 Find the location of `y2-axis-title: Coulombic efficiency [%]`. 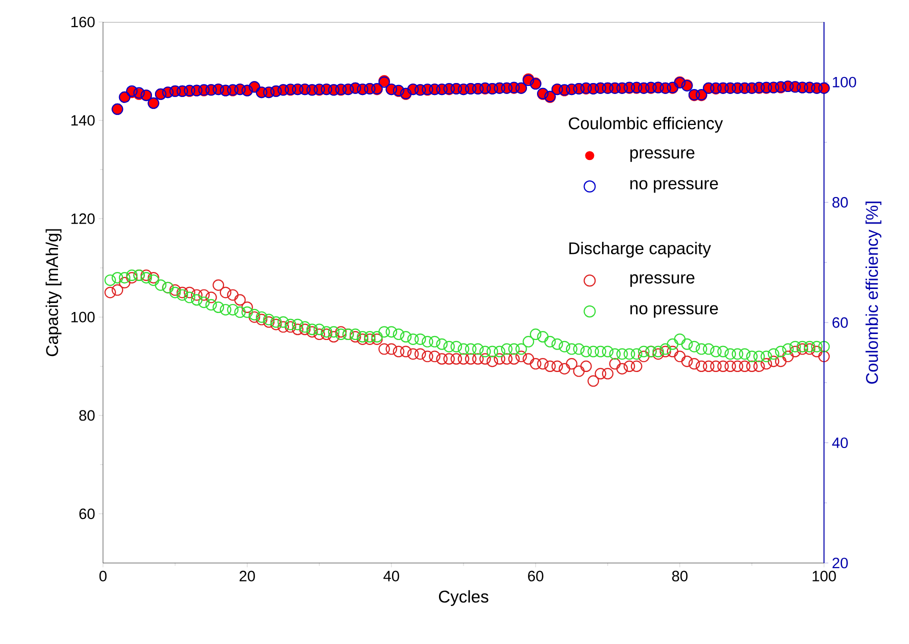

y2-axis-title: Coulombic efficiency [%] is located at coordinates (874, 293).